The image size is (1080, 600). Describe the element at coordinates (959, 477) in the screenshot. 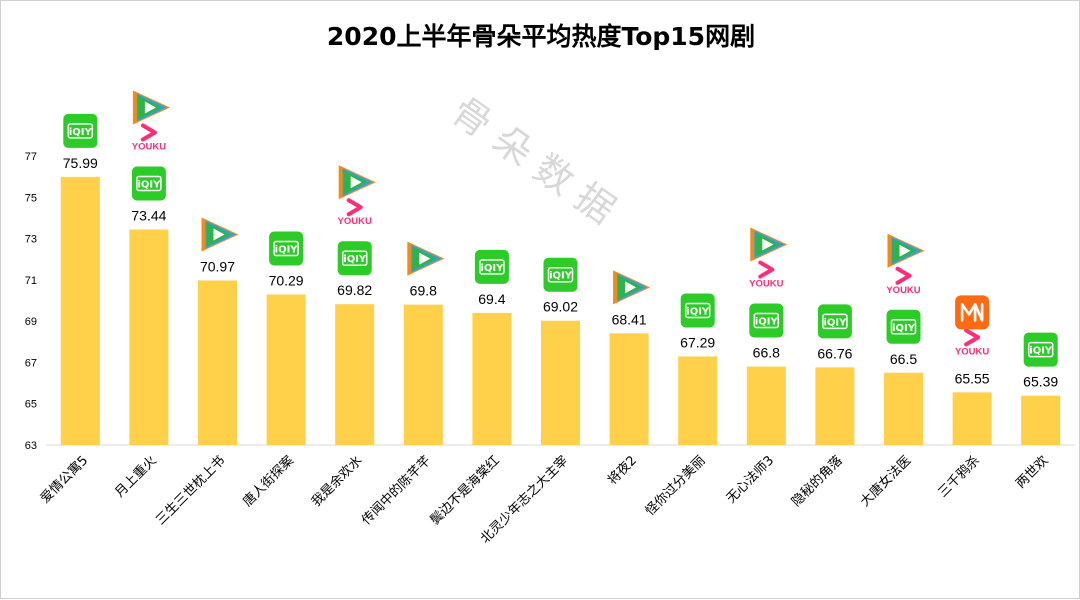

I see `category-label: 三千鸦杀` at that location.